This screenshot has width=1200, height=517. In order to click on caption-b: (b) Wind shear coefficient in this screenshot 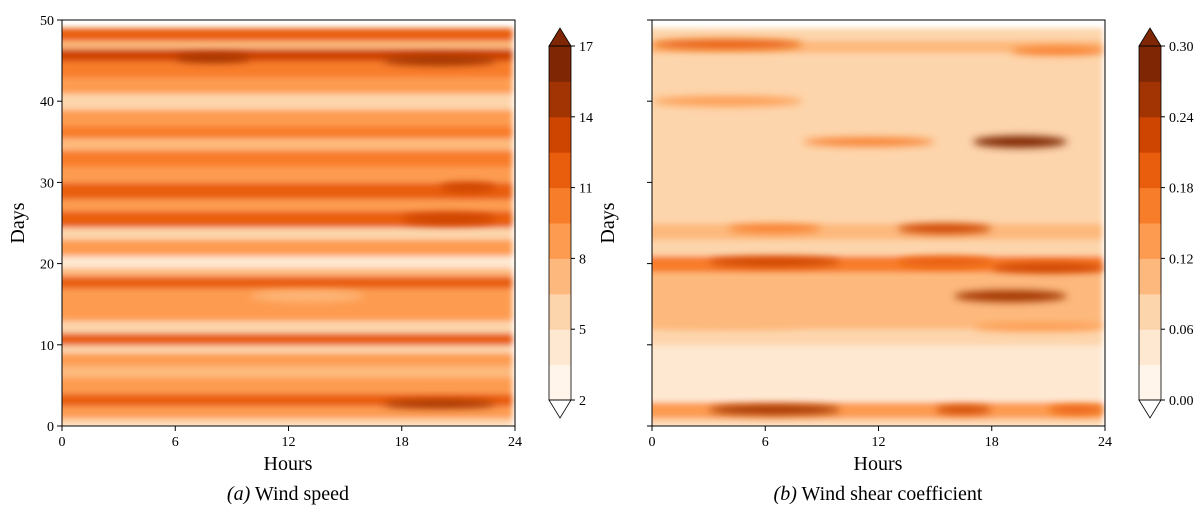, I will do `click(878, 494)`.